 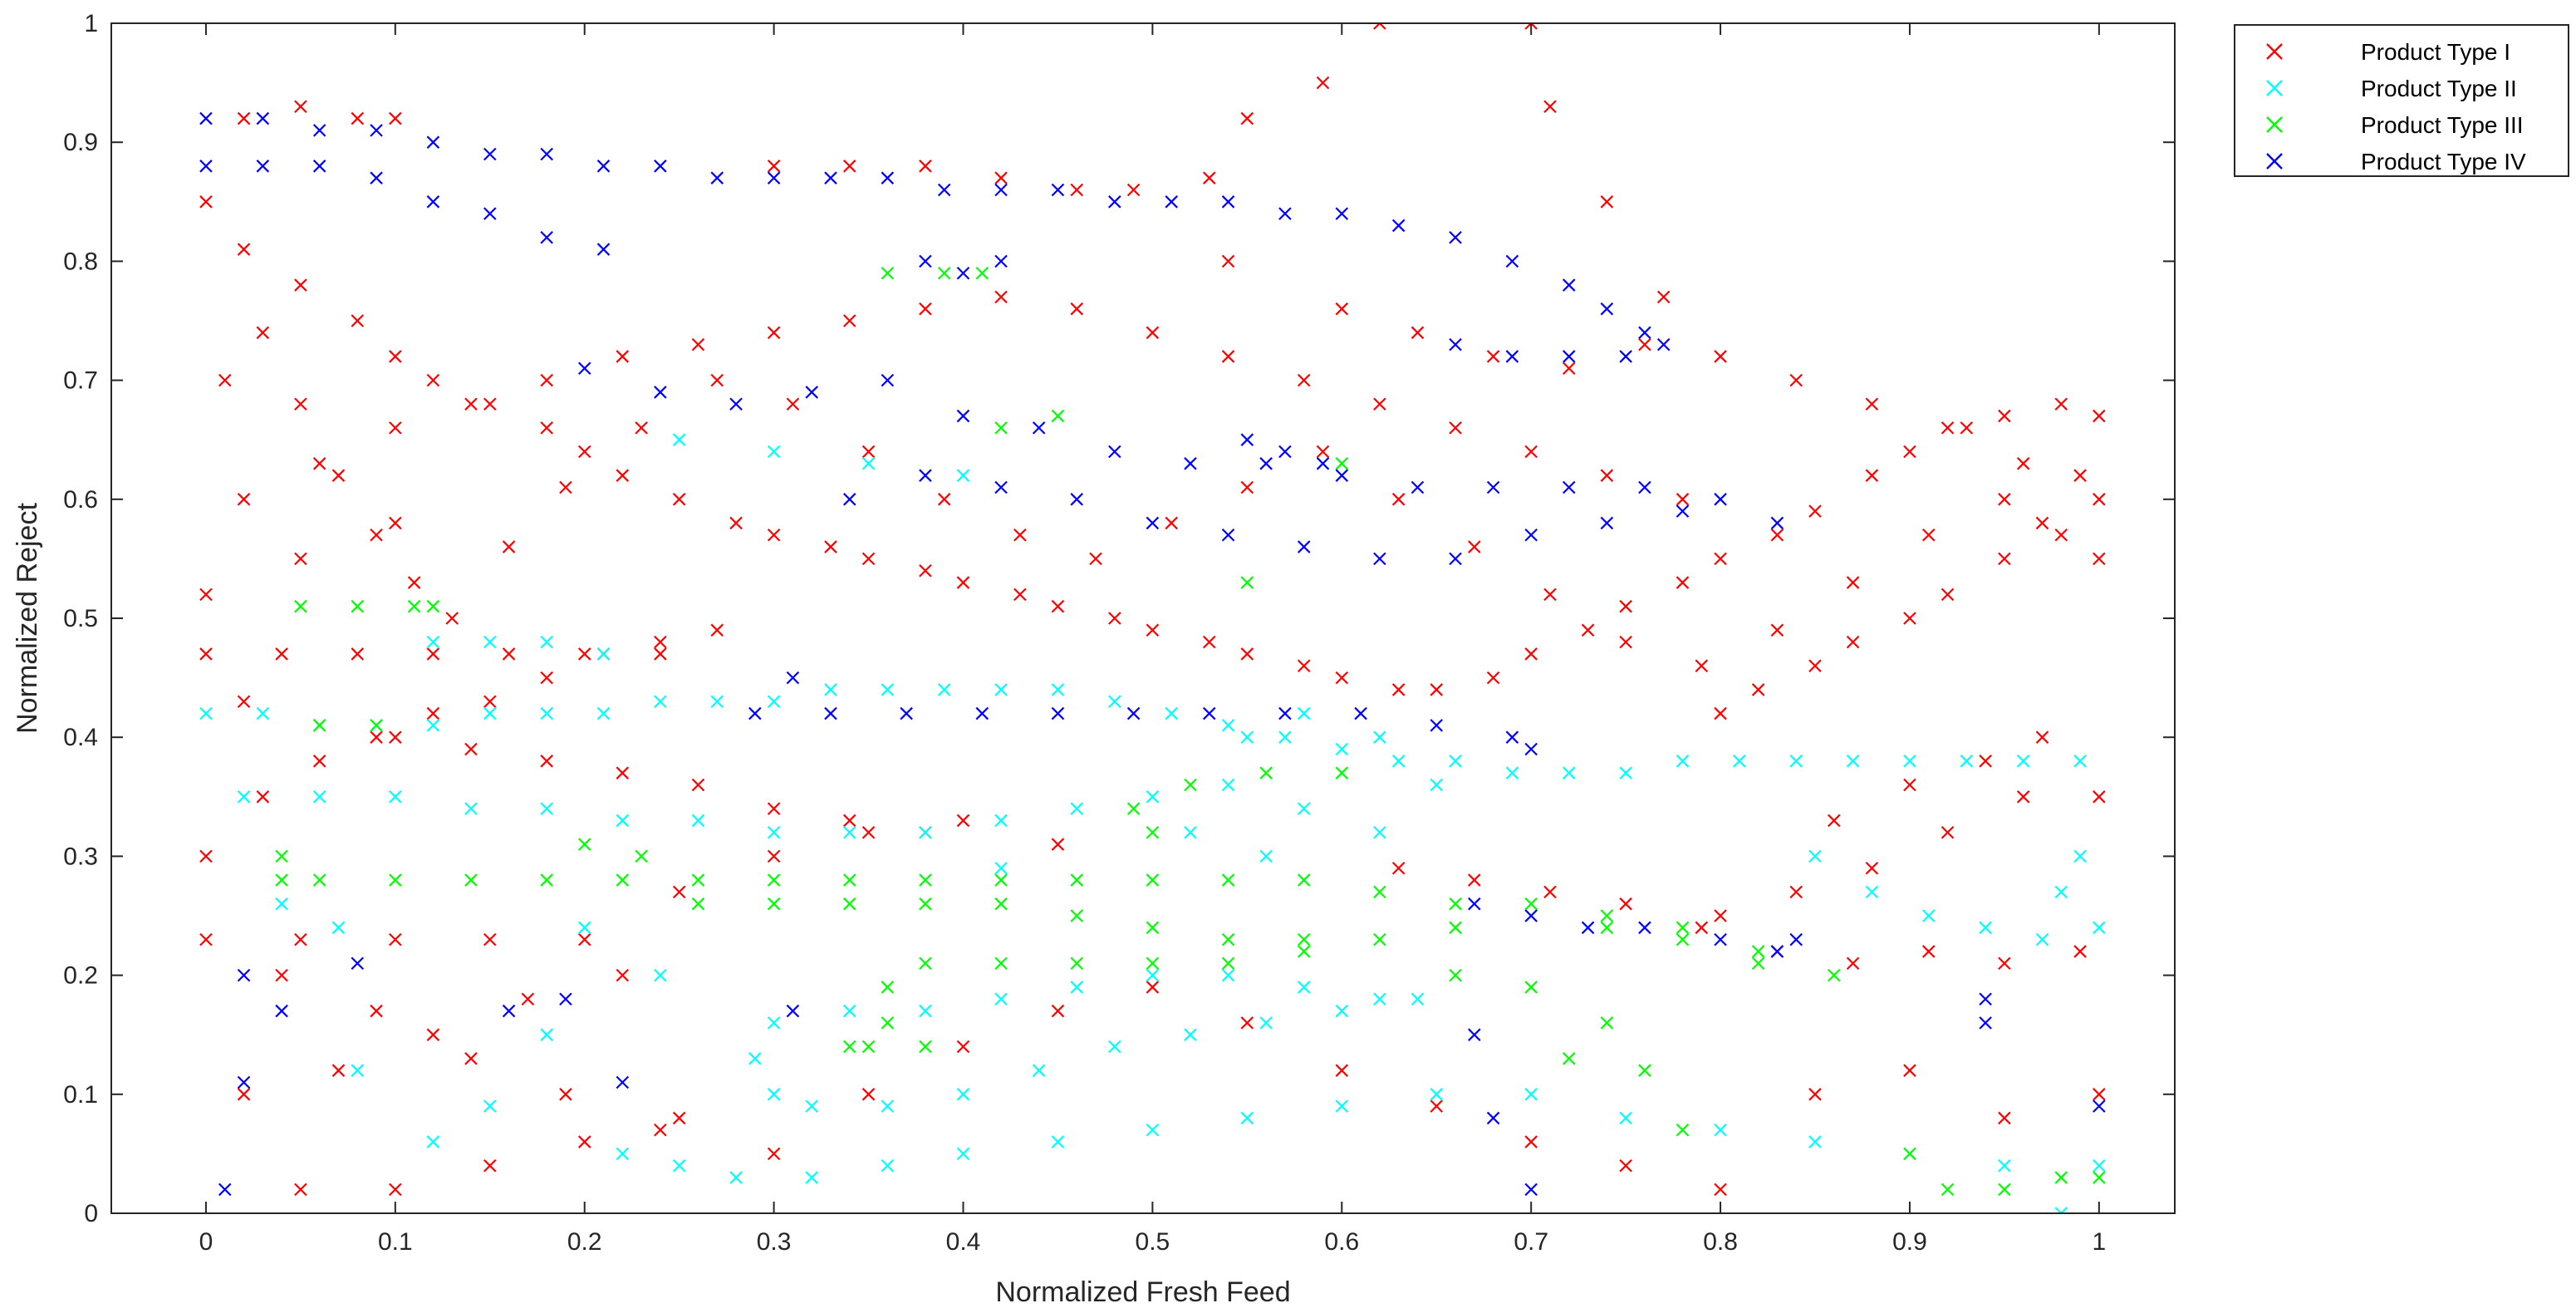 I want to click on y-axis-label: Normalized Reject, so click(x=27, y=618).